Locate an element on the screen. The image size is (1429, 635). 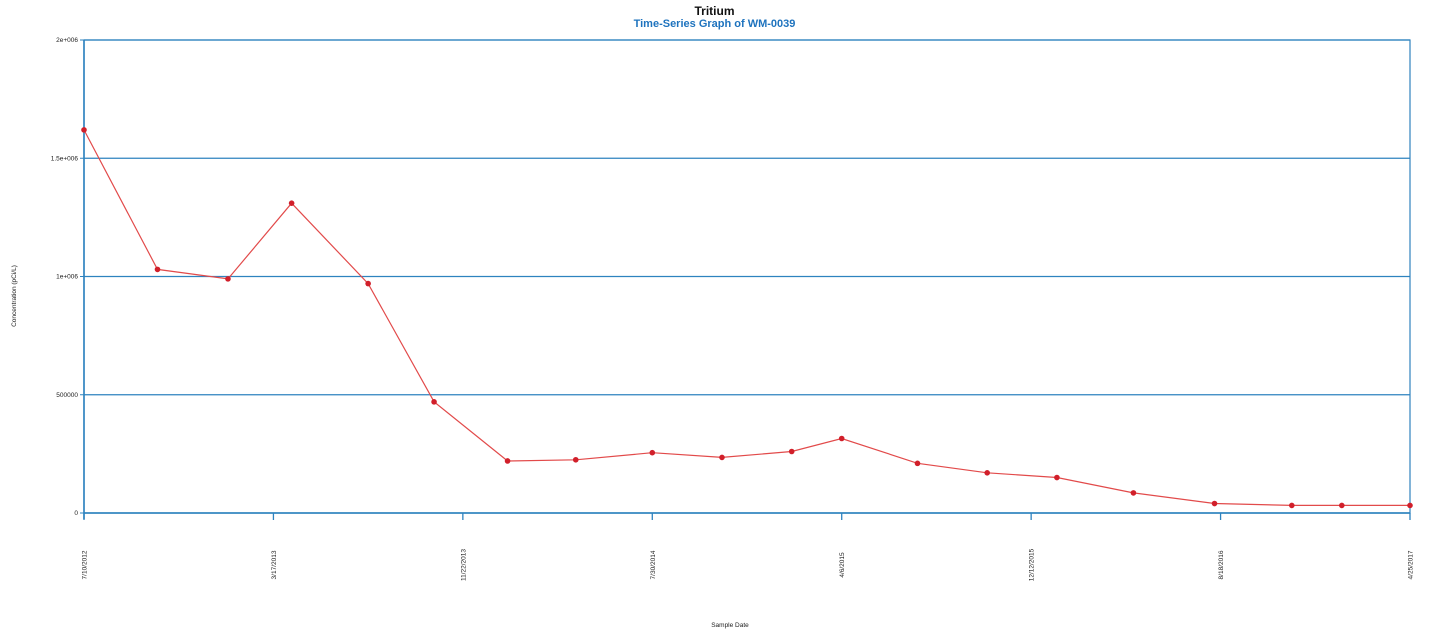
x-tick-label: 12/12/2015 is located at coordinates (1032, 564).